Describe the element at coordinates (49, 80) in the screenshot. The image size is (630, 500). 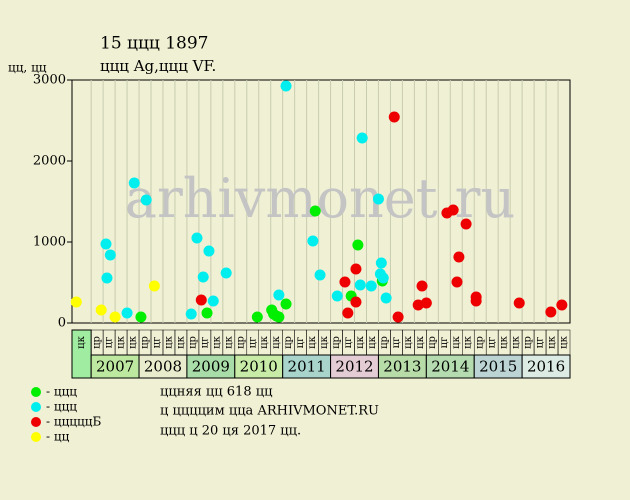
I see `y-tick-label: 3000` at that location.